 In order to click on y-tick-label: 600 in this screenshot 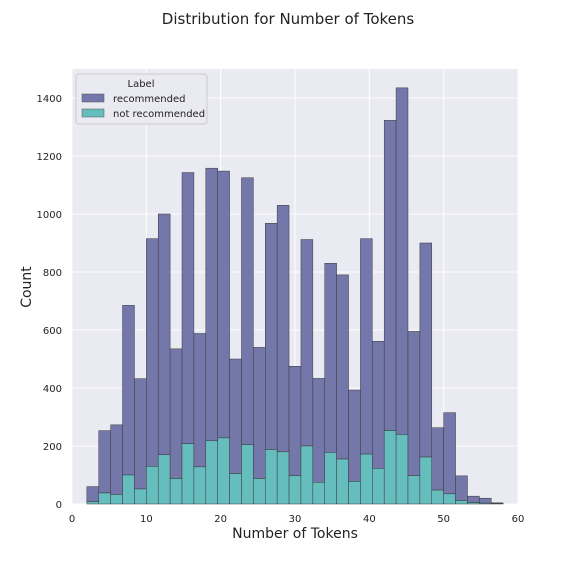, I will do `click(52, 331)`.